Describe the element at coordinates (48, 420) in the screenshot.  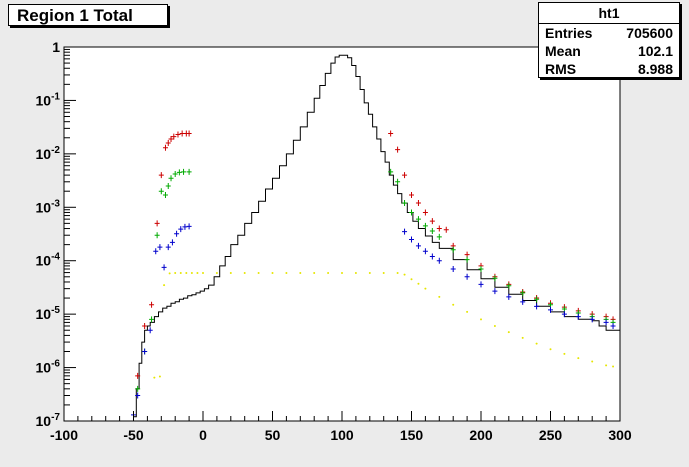
I see `y-tick-label: 10⁻⁷` at that location.